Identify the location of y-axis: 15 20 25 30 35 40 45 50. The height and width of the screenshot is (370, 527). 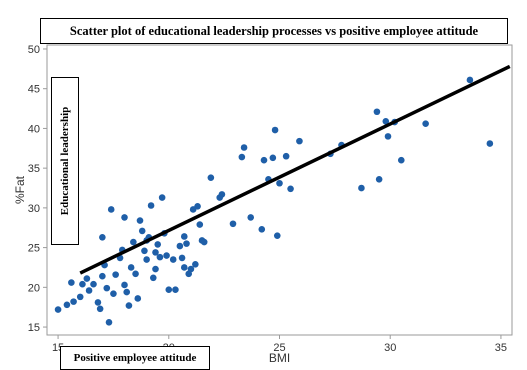
(37, 189).